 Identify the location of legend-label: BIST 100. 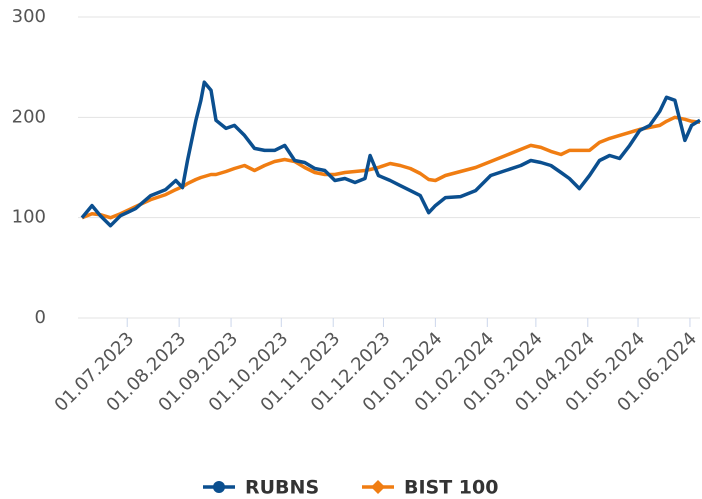
(451, 488).